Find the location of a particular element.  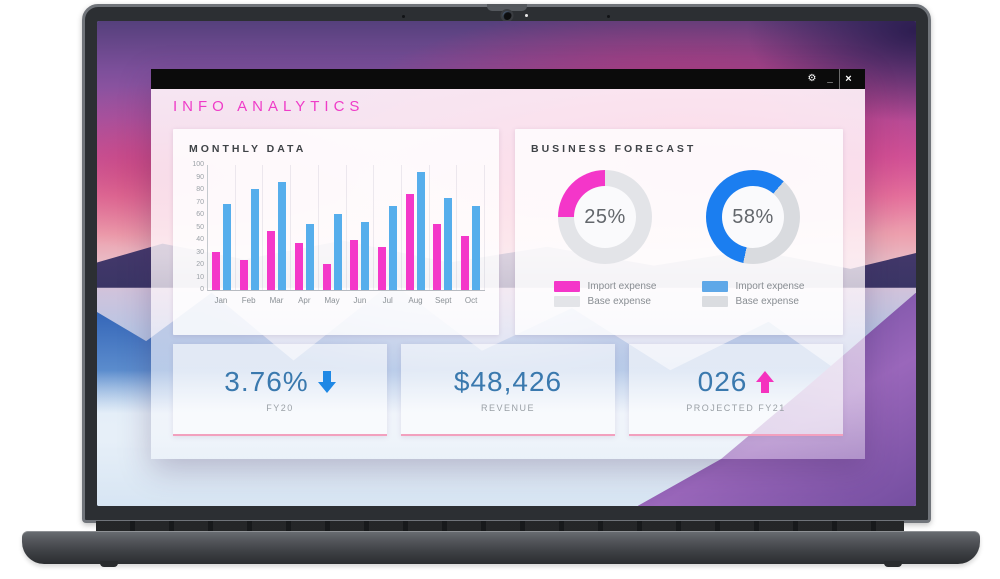

minimize-icon: _ is located at coordinates (830, 78).